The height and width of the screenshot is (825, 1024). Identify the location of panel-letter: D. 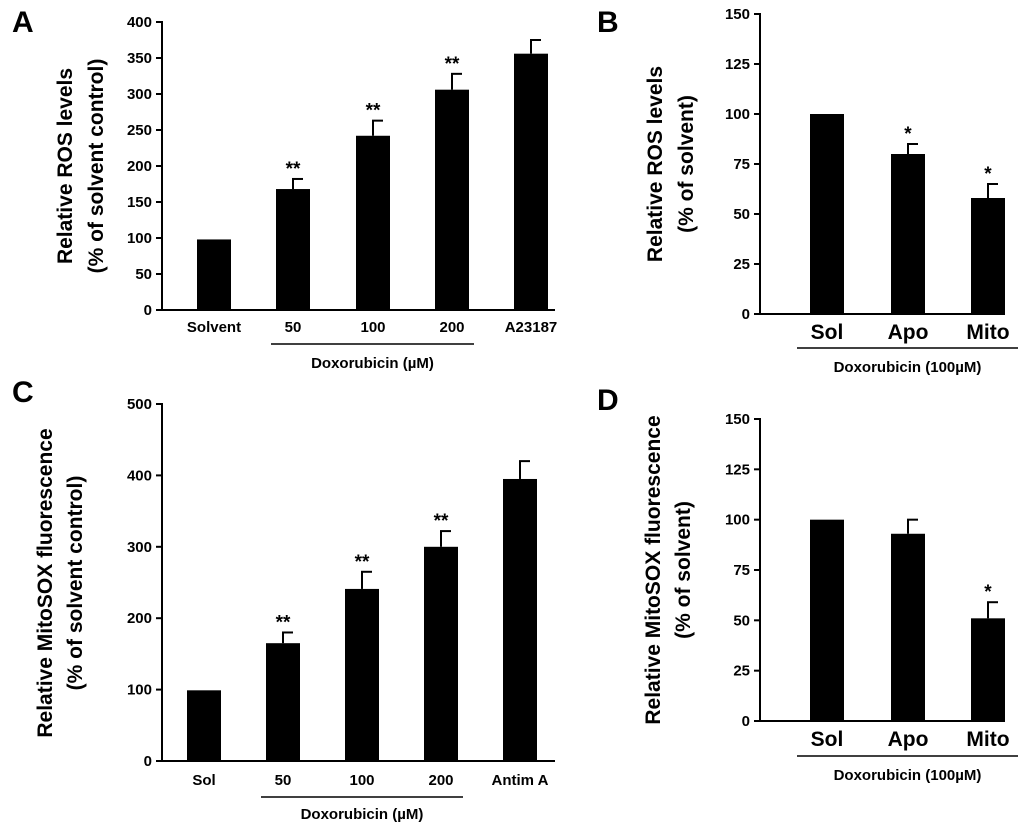
(608, 400).